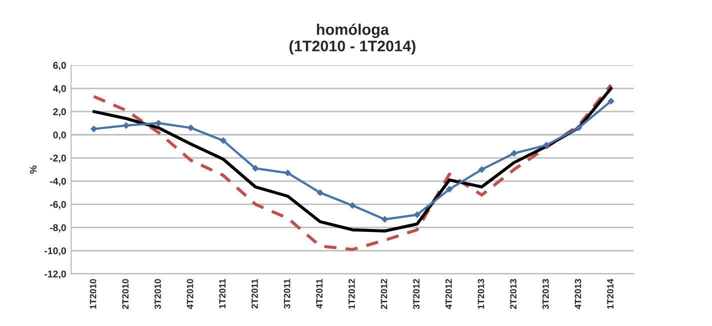 The height and width of the screenshot is (326, 712). I want to click on x-tick-label: 2T2013, so click(513, 294).